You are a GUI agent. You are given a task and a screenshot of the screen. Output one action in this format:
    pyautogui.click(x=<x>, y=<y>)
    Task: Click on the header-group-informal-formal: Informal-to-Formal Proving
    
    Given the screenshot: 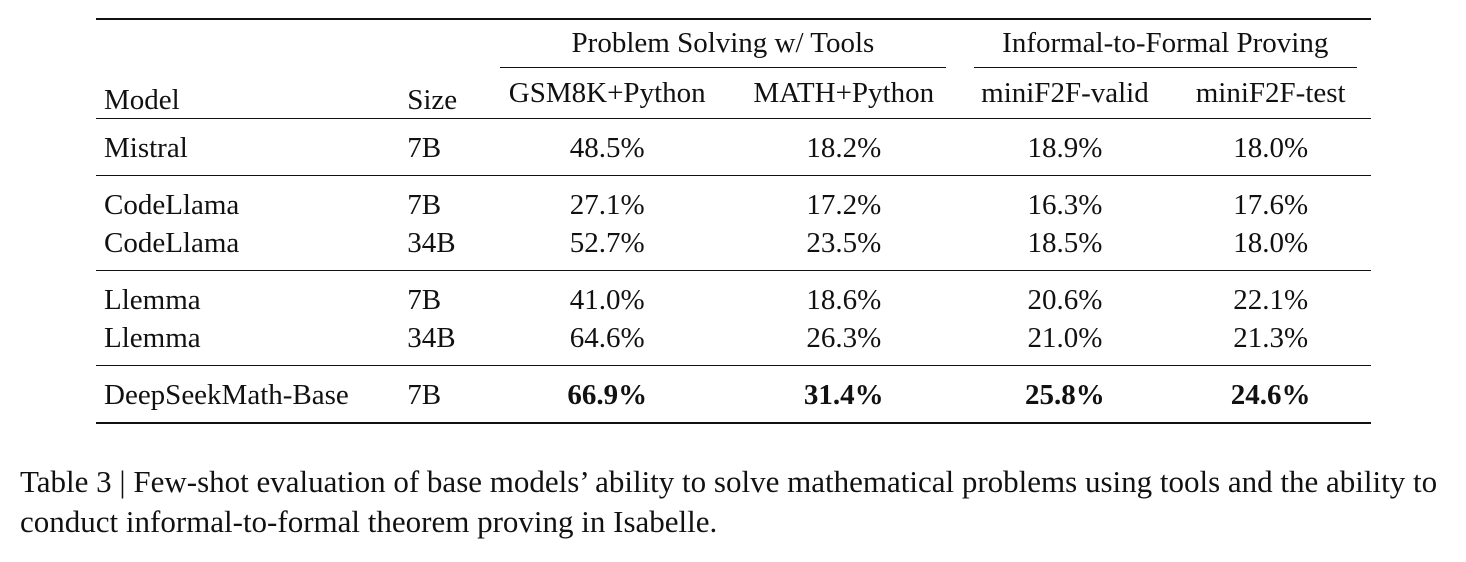 What is the action you would take?
    pyautogui.click(x=1165, y=43)
    